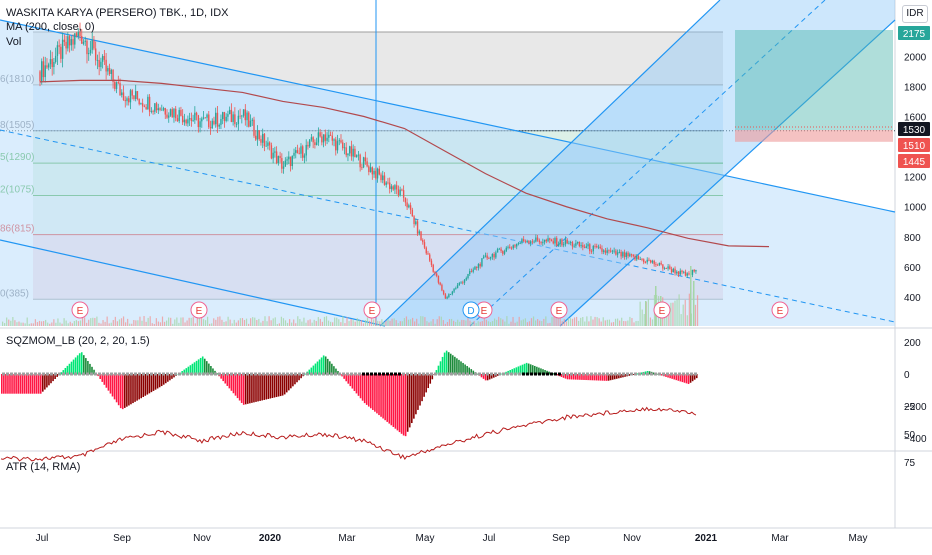 This screenshot has width=932, height=555. Describe the element at coordinates (50, 27) in the screenshot. I see `ma-legend: MA (200, close, 0)` at that location.